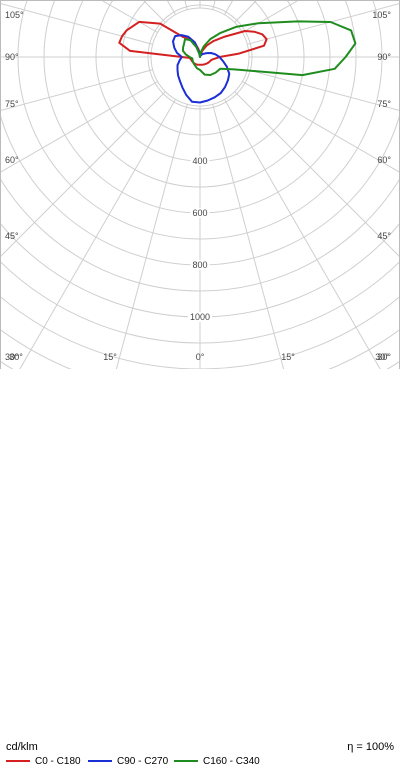  I want to click on legend-item-c90-c270: C90 - C270, so click(128, 761).